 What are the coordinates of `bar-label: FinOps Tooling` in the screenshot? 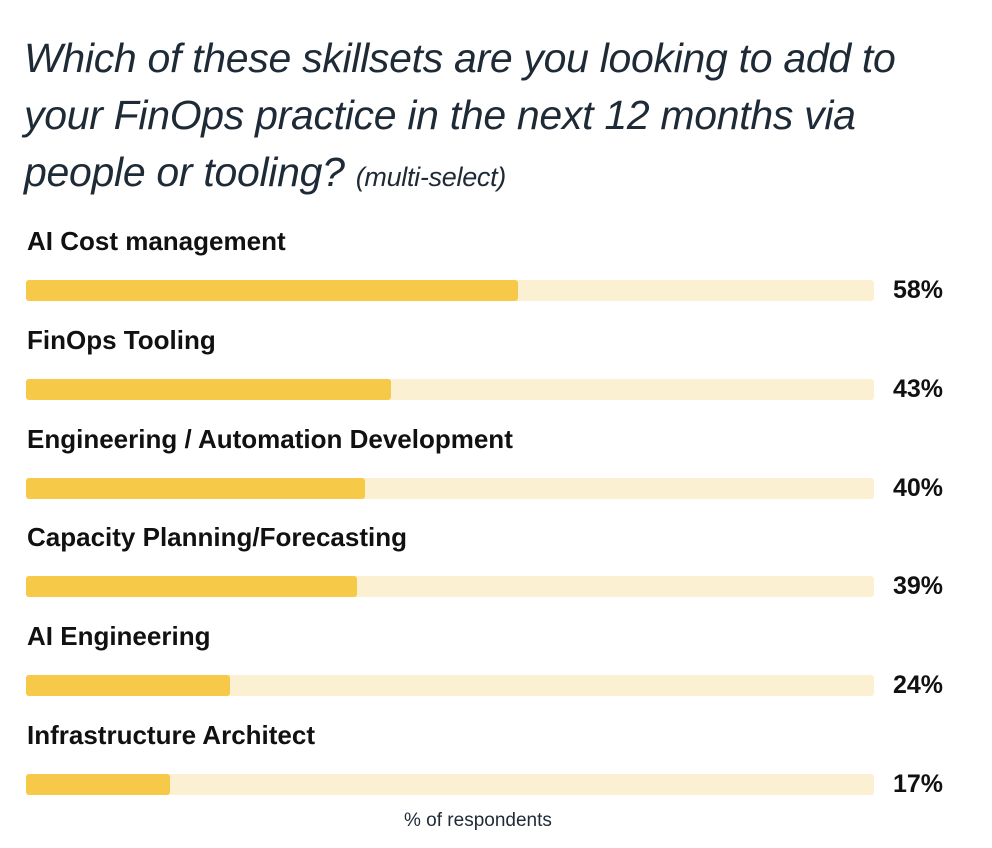 It's located at (121, 339).